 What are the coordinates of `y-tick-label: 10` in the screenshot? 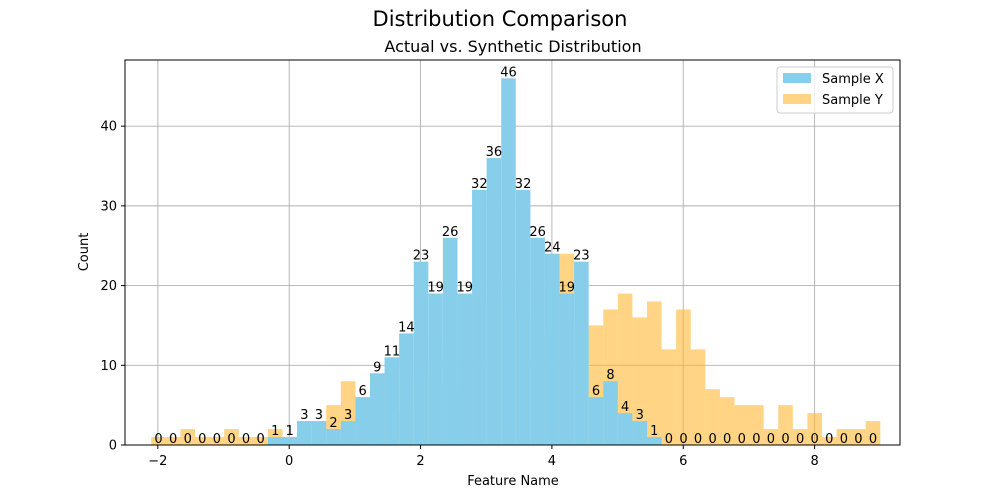 It's located at (108, 366).